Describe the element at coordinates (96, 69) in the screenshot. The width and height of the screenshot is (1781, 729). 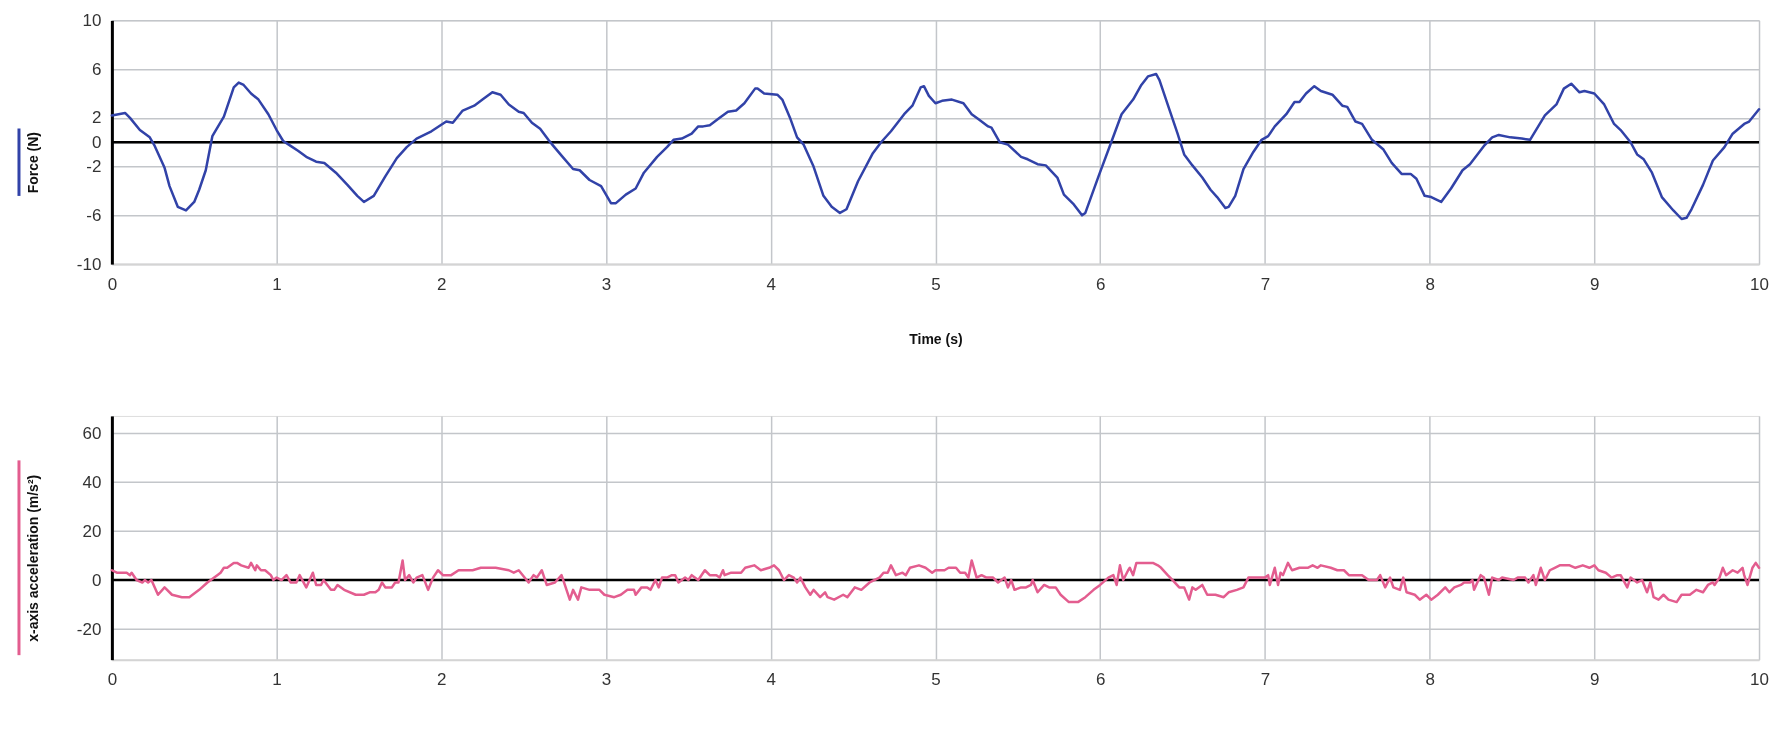
I see `y-tick-label: 6` at that location.